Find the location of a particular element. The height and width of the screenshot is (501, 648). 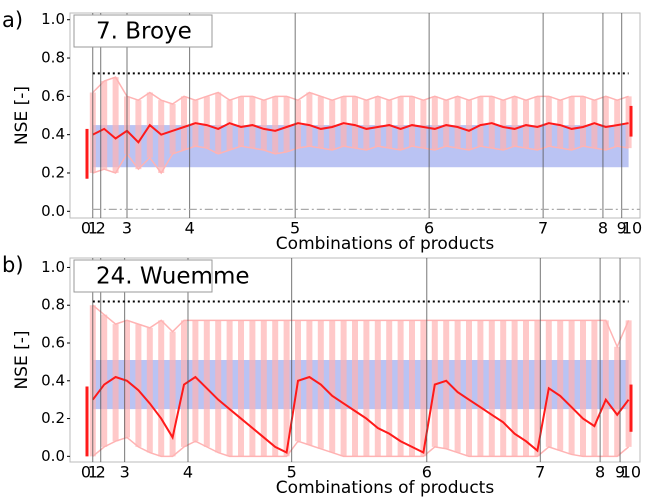

panel-title: 7. Broye is located at coordinates (144, 32).